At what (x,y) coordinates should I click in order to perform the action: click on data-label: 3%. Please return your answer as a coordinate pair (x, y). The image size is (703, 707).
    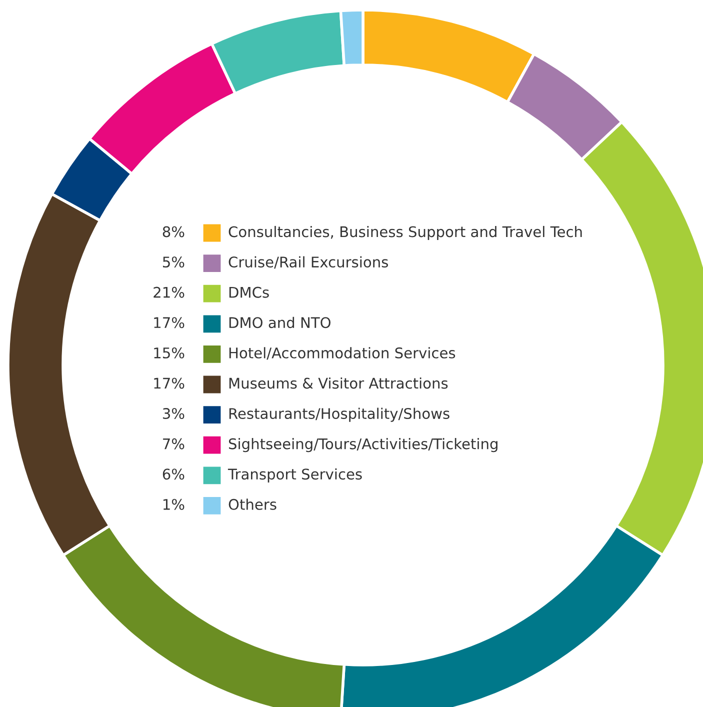
    Looking at the image, I should click on (173, 414).